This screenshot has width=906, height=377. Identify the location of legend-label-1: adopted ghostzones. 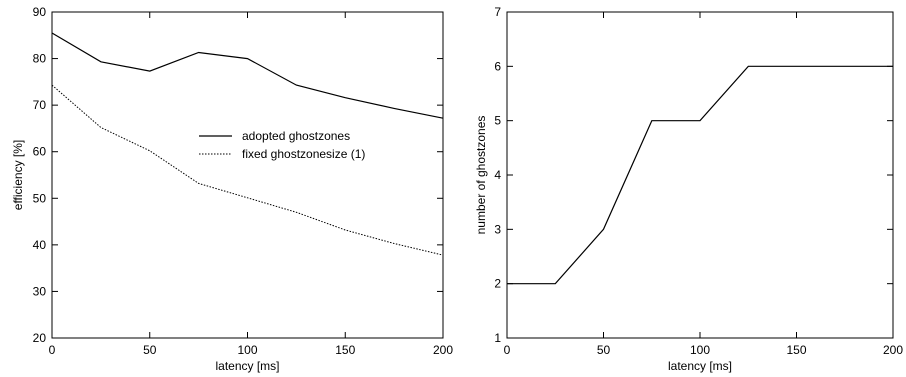
(296, 136).